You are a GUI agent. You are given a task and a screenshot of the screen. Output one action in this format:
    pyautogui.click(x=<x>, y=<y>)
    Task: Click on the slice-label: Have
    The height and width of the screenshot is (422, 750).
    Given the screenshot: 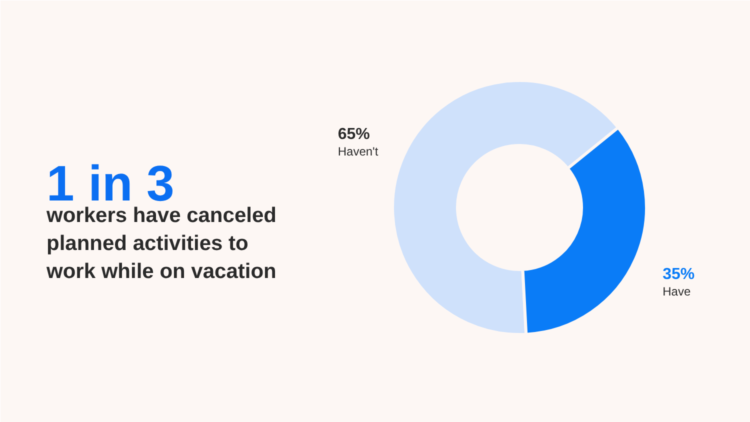 What is the action you would take?
    pyautogui.click(x=676, y=291)
    